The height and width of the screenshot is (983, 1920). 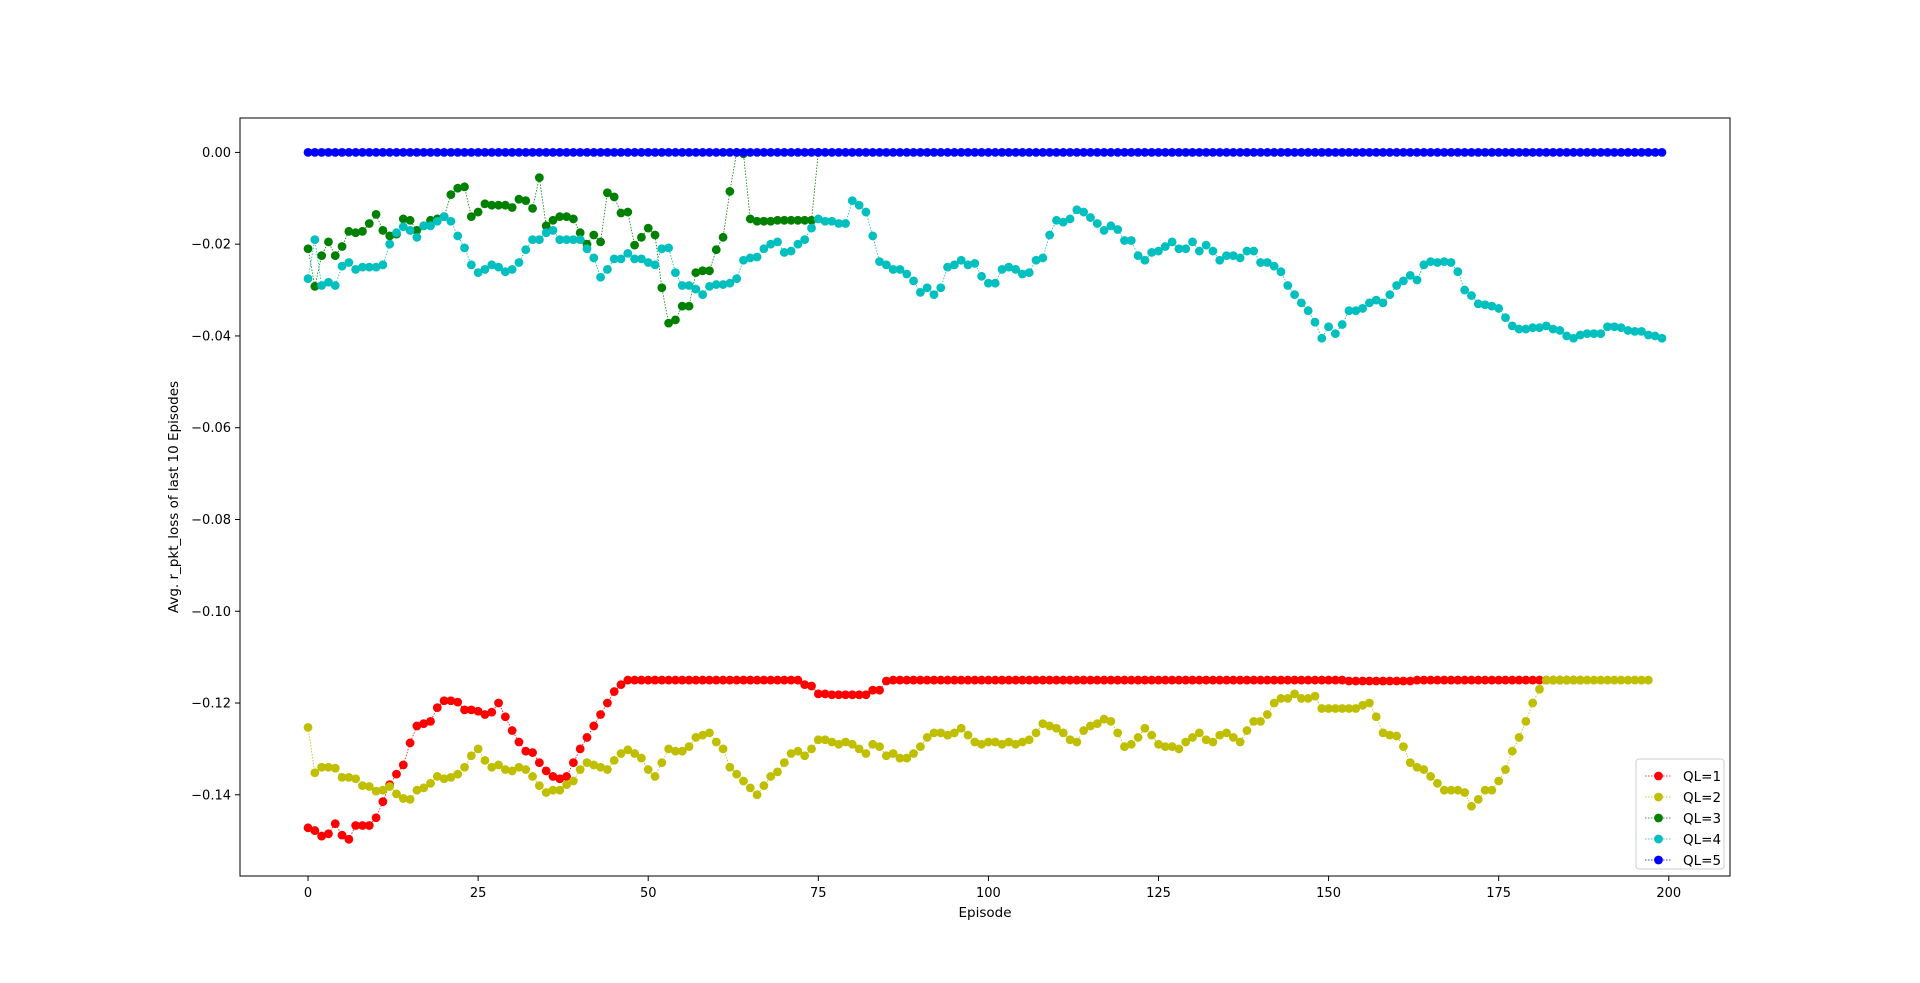 What do you see at coordinates (984, 913) in the screenshot?
I see `x-axis-label: Episode` at bounding box center [984, 913].